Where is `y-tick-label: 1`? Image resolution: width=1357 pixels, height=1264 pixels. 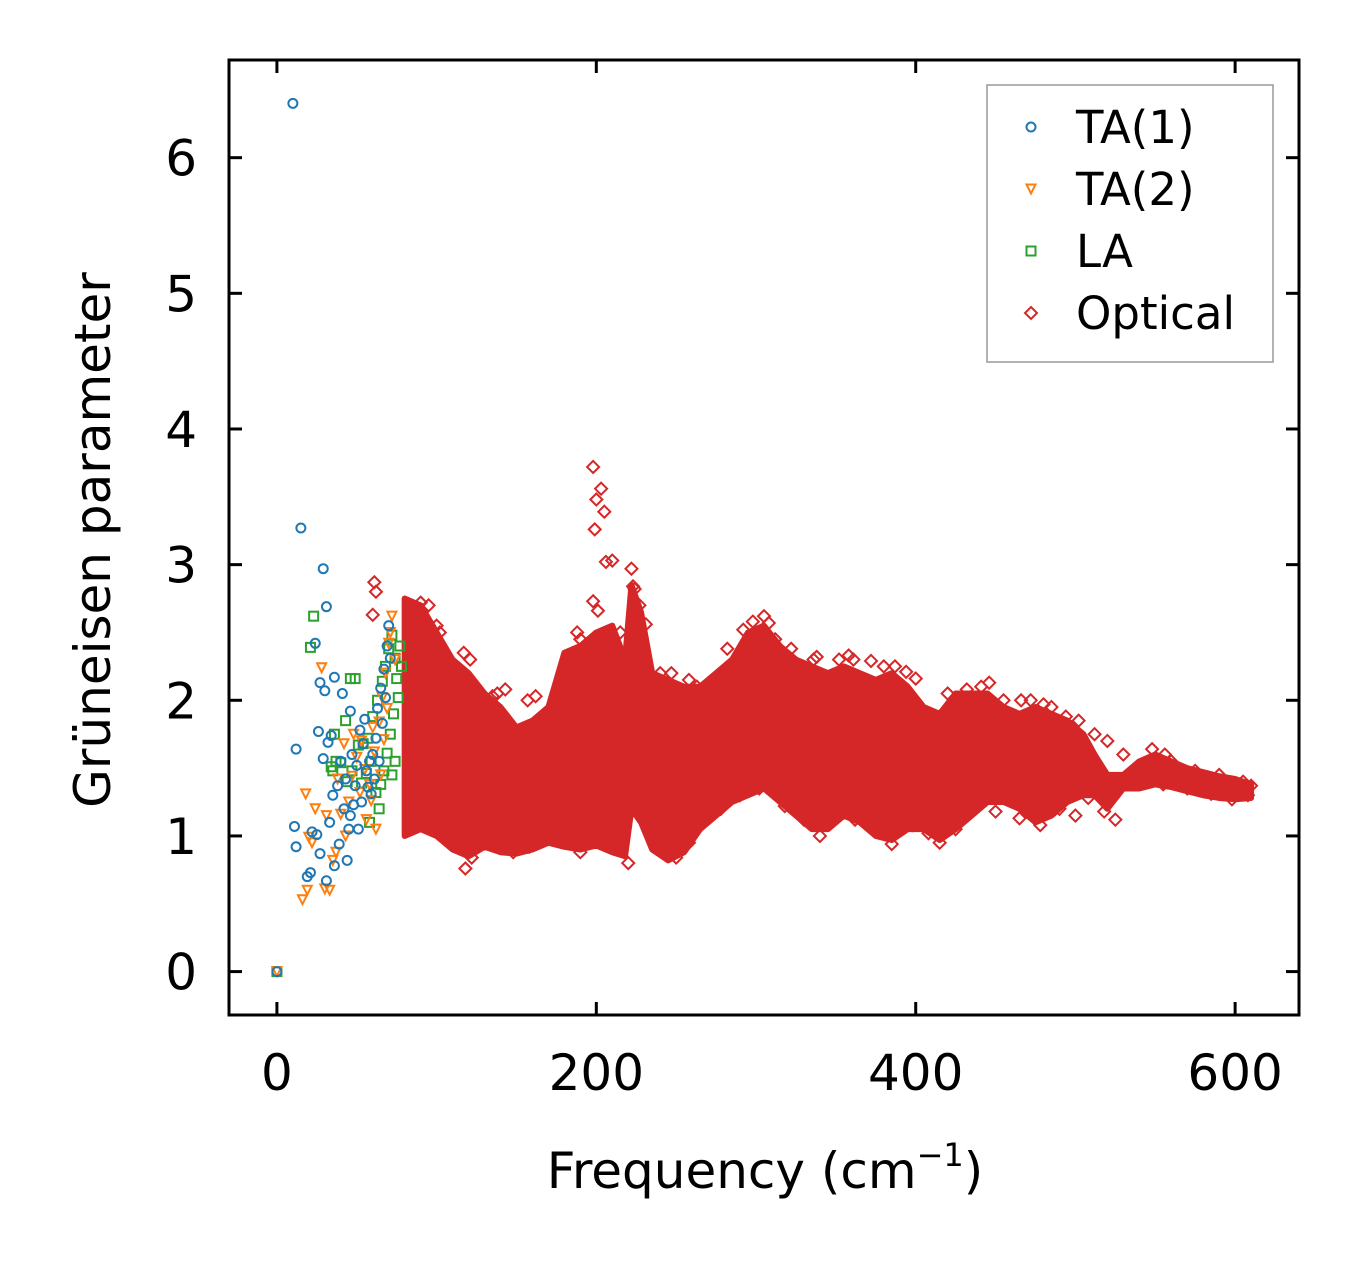
y-tick-label: 1 is located at coordinates (181, 837).